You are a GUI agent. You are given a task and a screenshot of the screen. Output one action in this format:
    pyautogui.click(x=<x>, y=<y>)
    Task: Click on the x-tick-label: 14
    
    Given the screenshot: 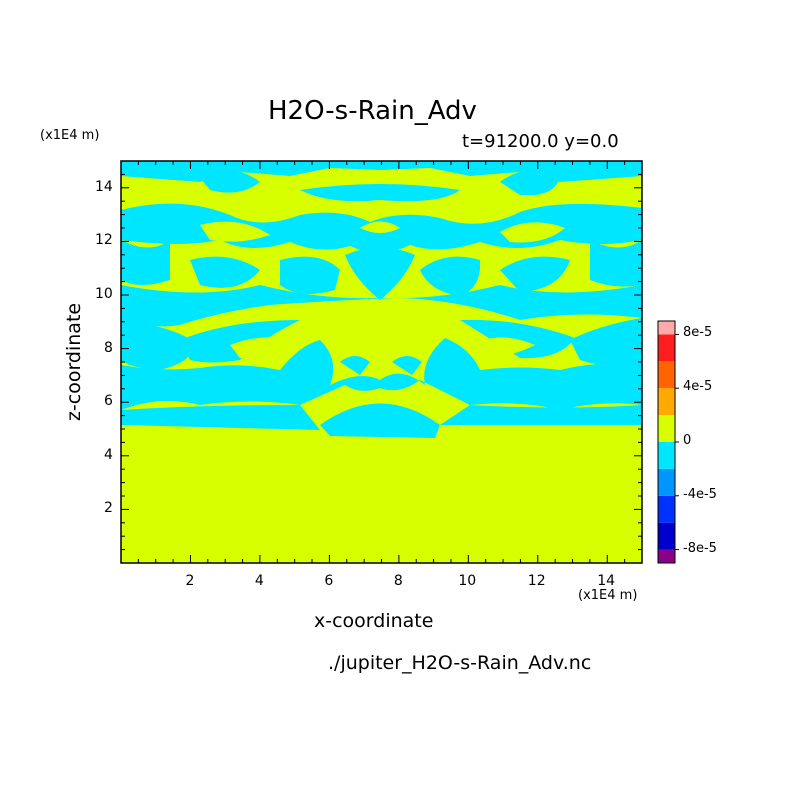 What is the action you would take?
    pyautogui.click(x=606, y=581)
    